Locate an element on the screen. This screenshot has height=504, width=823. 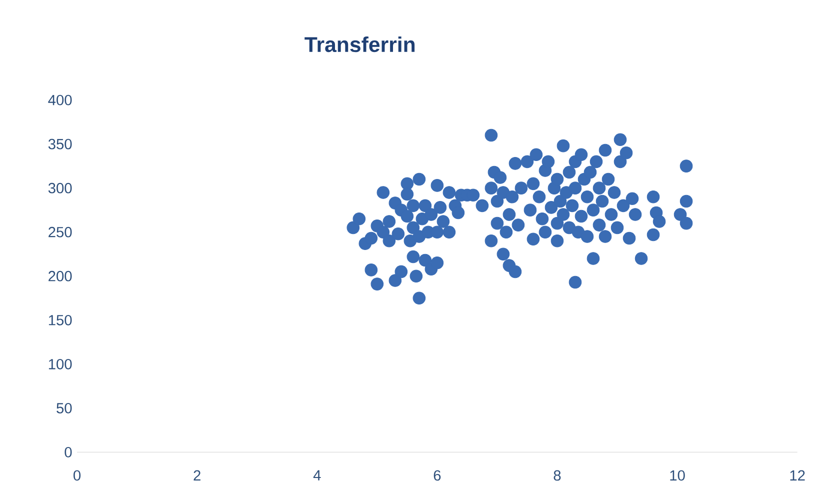
y-tick-label: 200 is located at coordinates (60, 276).